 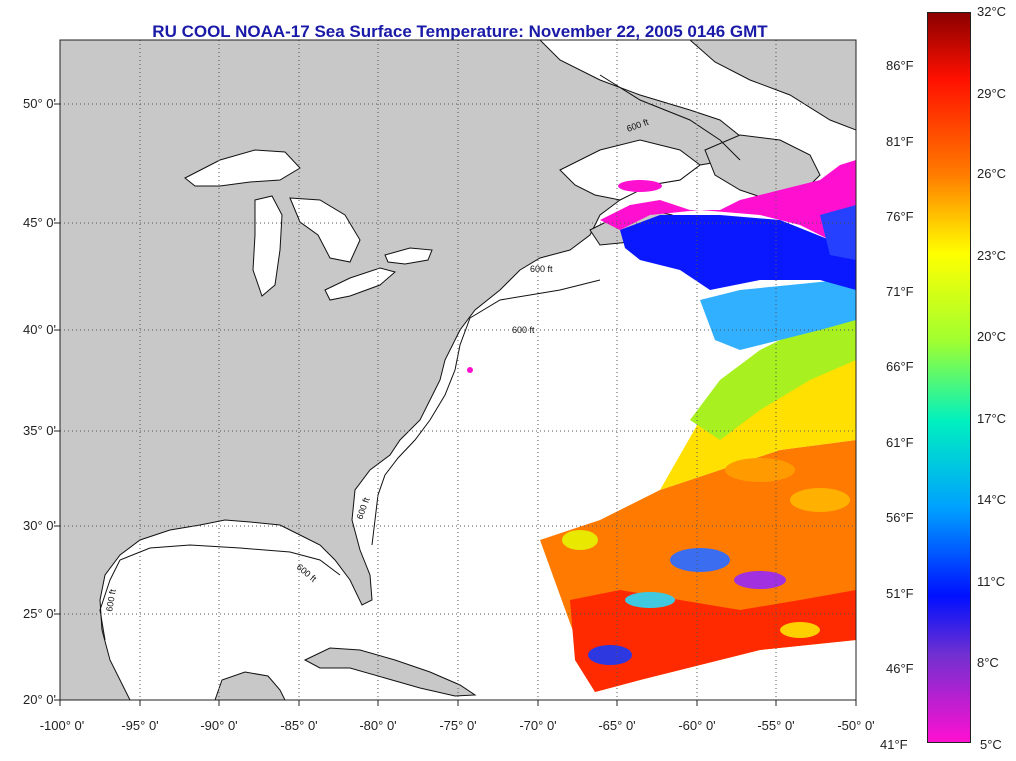 What do you see at coordinates (992, 418) in the screenshot?
I see `celsius-label: 17°C` at bounding box center [992, 418].